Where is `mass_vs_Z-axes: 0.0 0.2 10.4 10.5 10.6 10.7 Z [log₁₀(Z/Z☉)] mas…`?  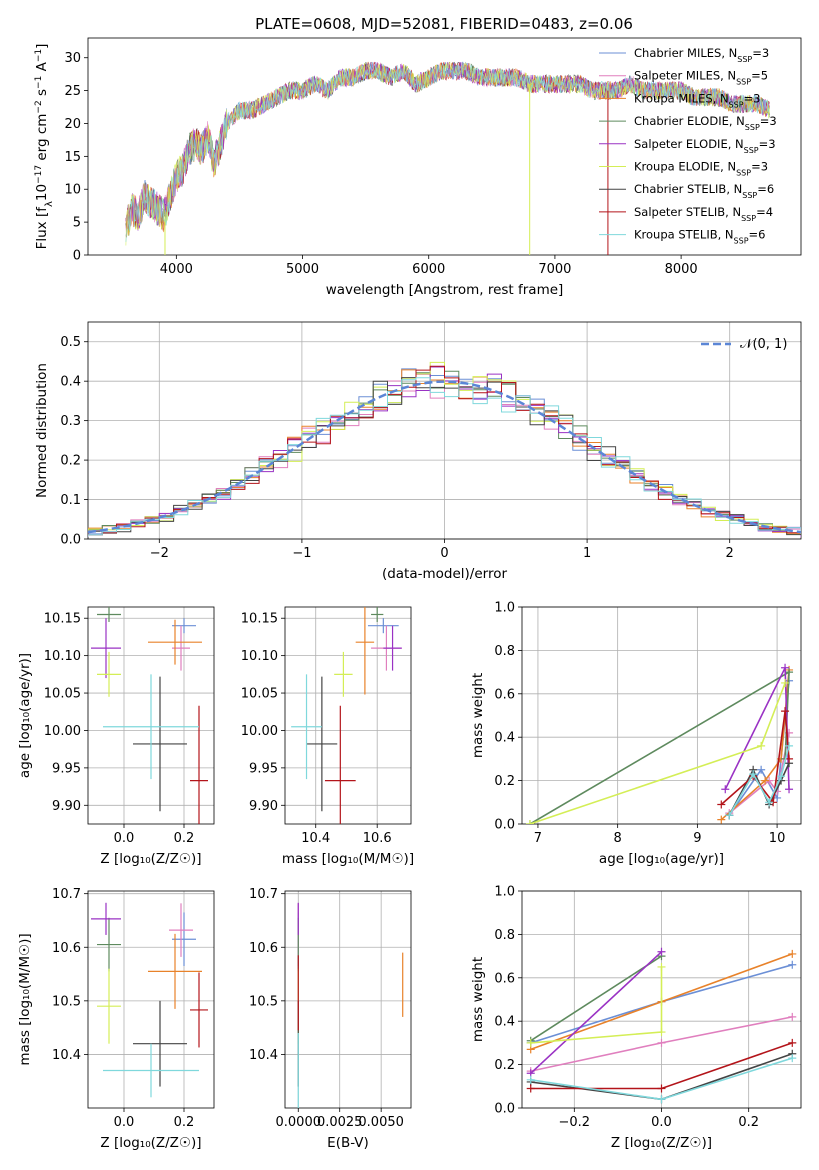
mass_vs_Z-axes: 0.0 0.2 10.4 10.5 10.6 10.7 Z [log₁₀(Z/Z☉)] mas… is located at coordinates (116, 1019).